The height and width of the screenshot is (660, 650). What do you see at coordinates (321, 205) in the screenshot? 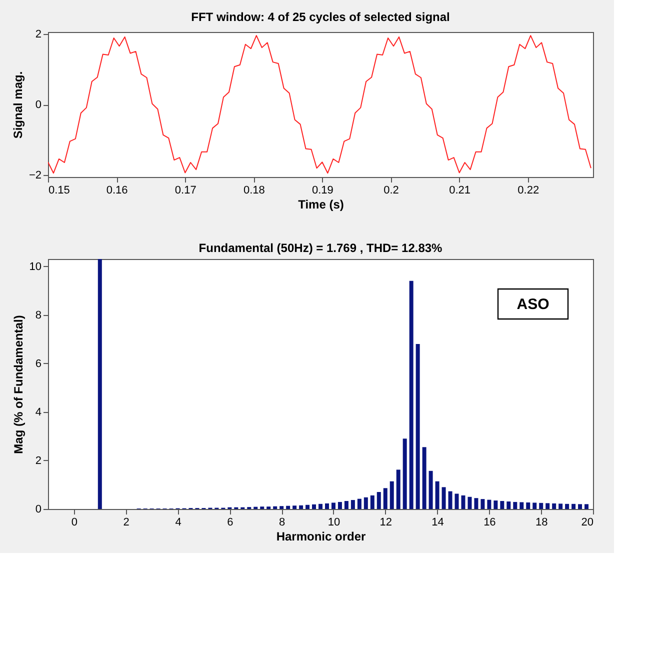
I see `x-axis-title: Time (s)` at bounding box center [321, 205].